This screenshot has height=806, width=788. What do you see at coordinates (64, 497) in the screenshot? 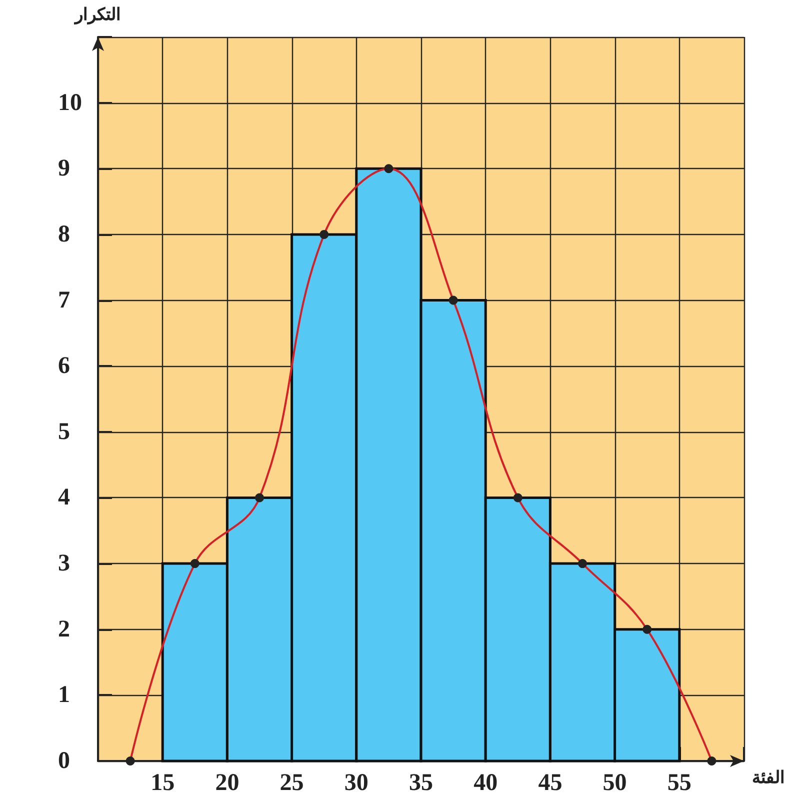
I see `y-tick-label: 4` at bounding box center [64, 497].